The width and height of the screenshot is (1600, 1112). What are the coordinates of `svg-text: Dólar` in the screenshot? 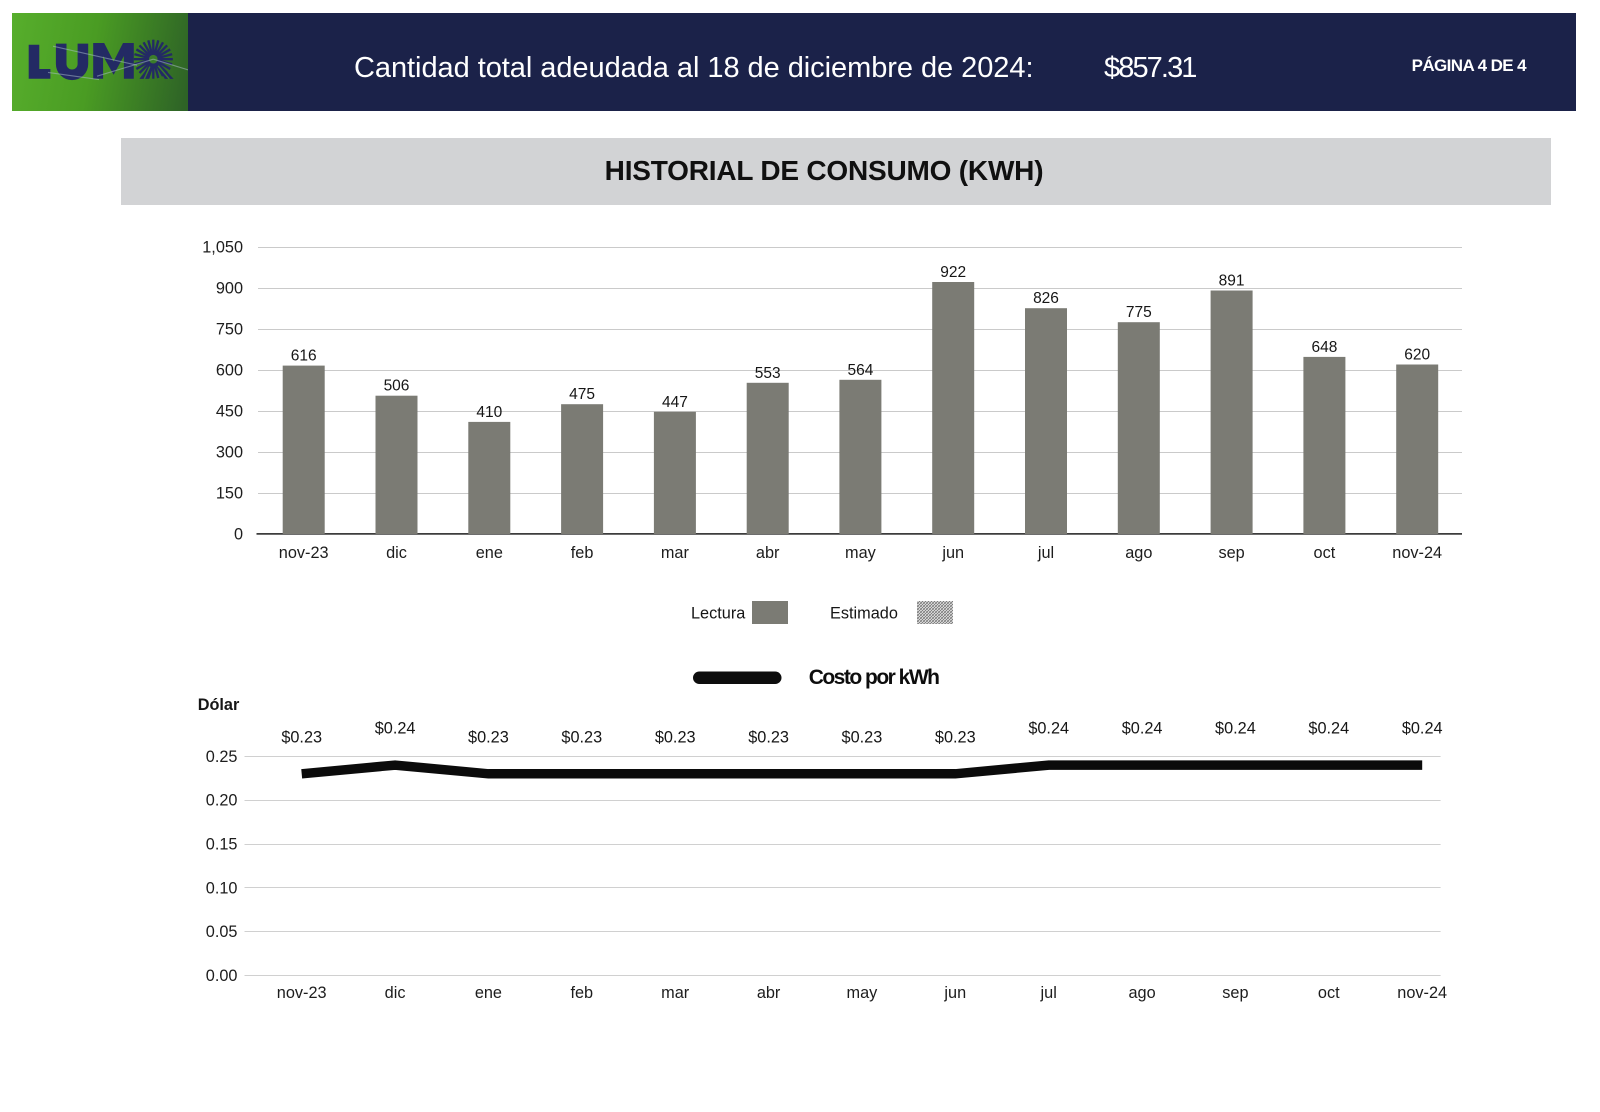 It's located at (219, 705).